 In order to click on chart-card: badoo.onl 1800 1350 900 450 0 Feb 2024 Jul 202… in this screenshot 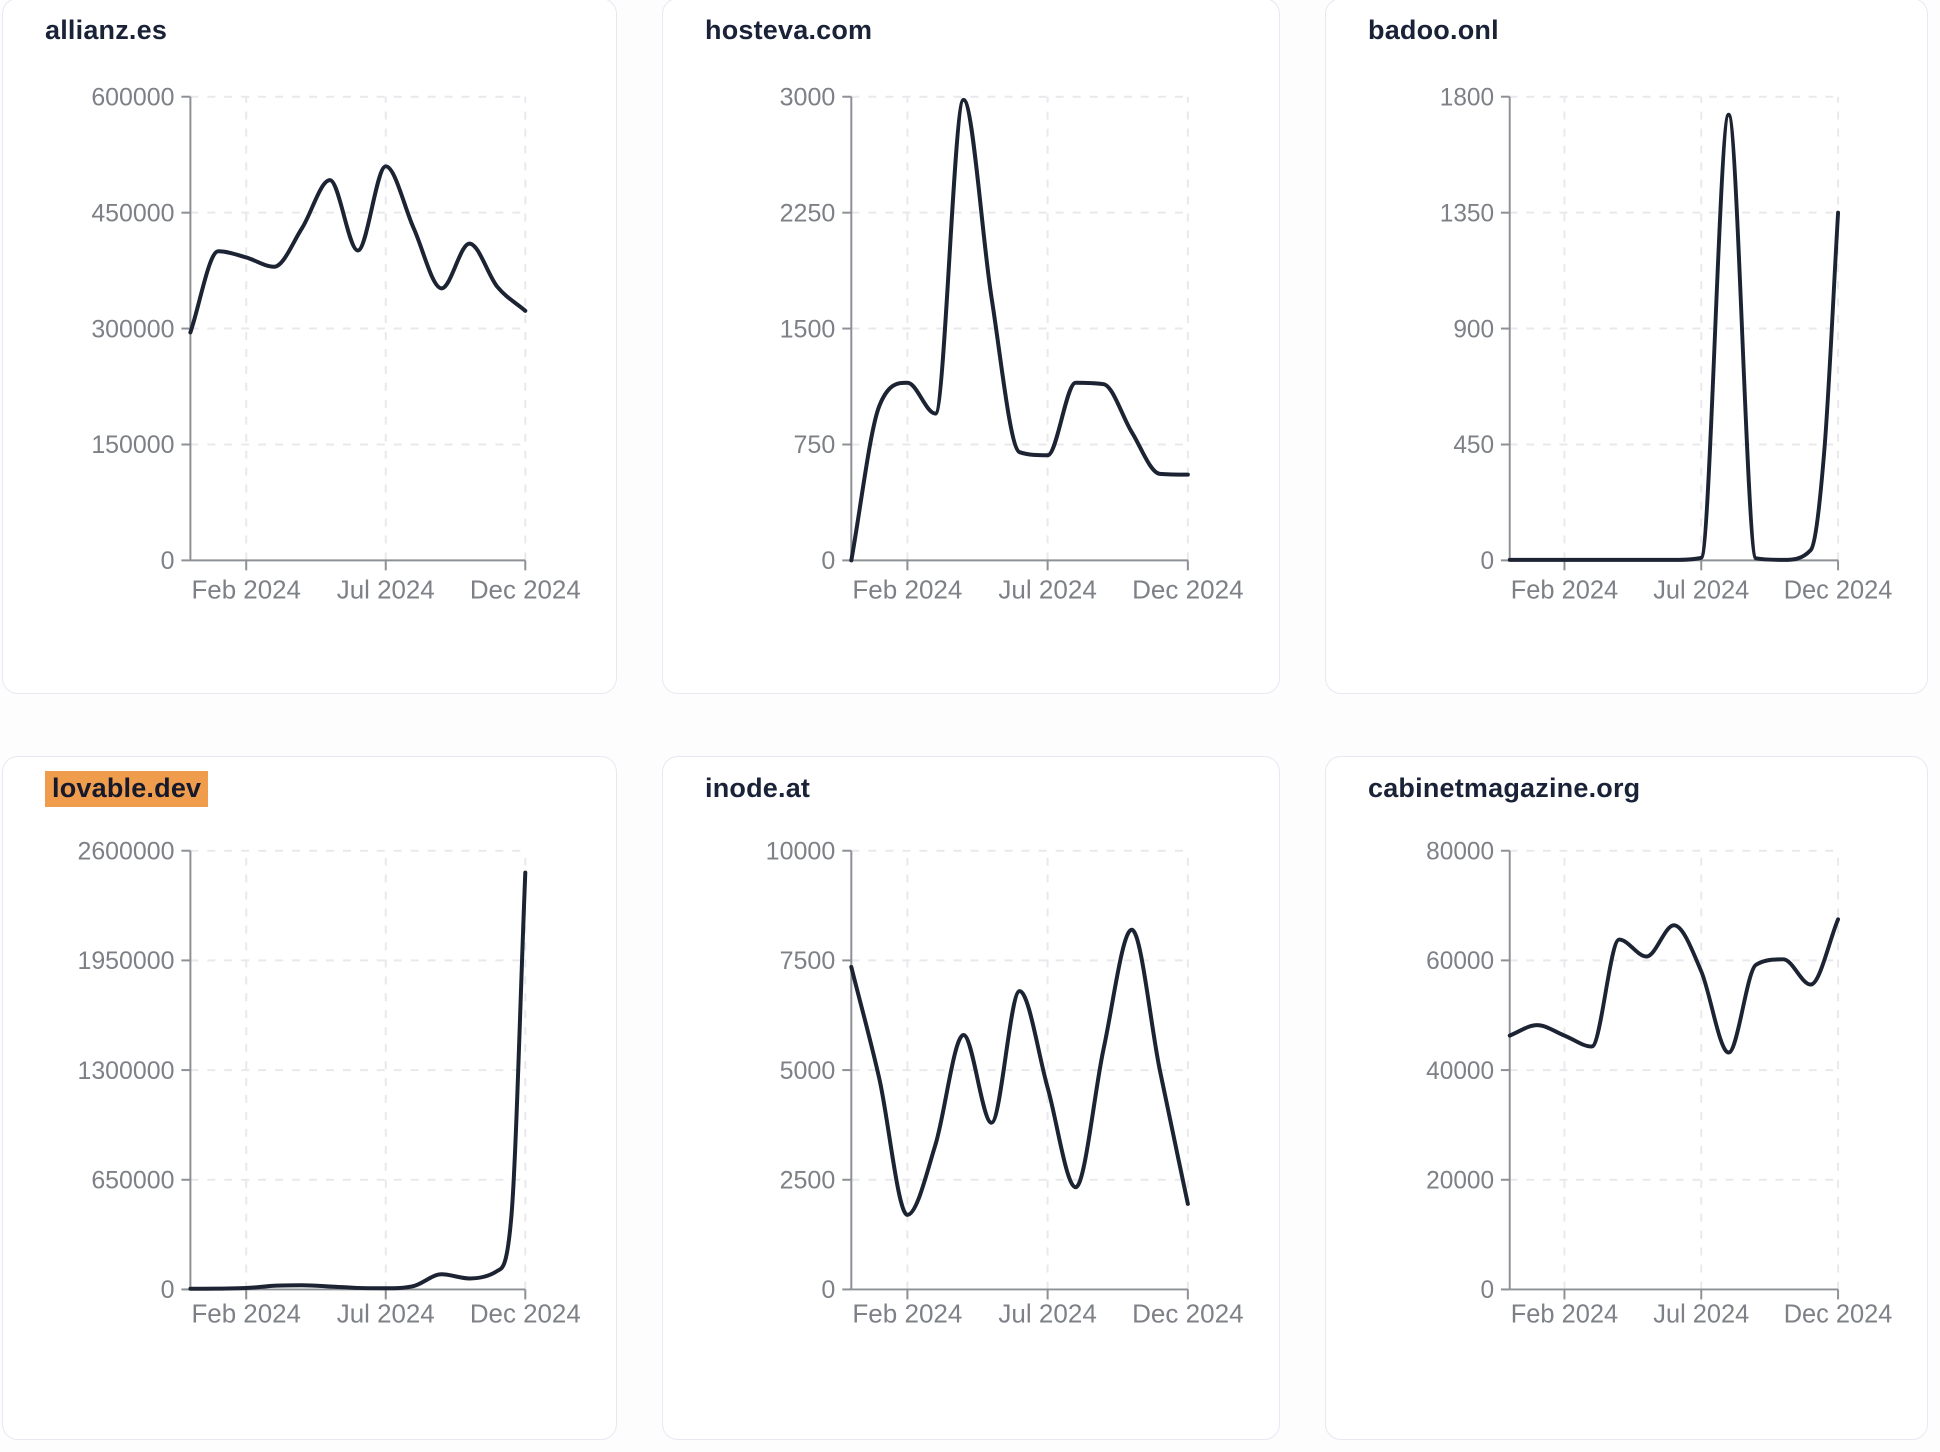, I will do `click(1626, 347)`.